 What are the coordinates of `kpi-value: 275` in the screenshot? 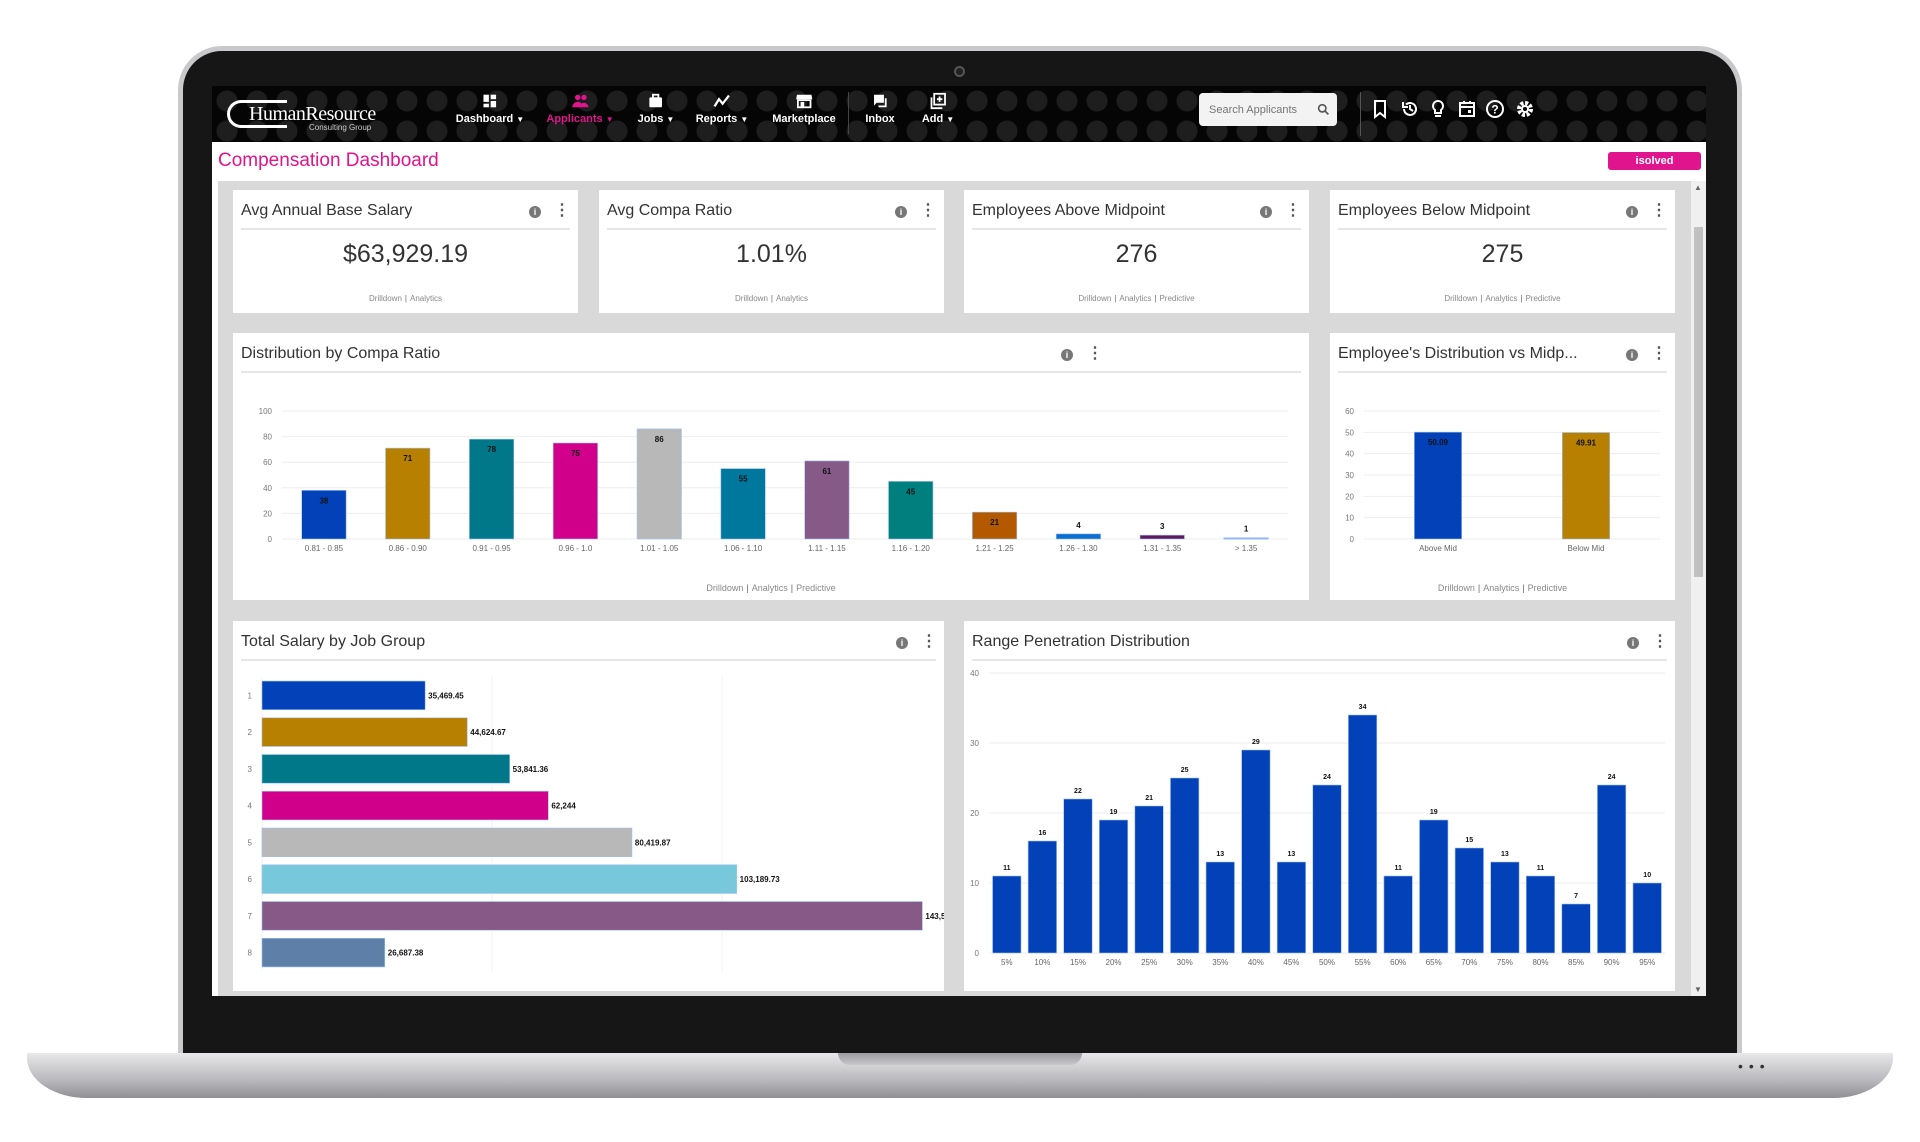 It's located at (1502, 254).